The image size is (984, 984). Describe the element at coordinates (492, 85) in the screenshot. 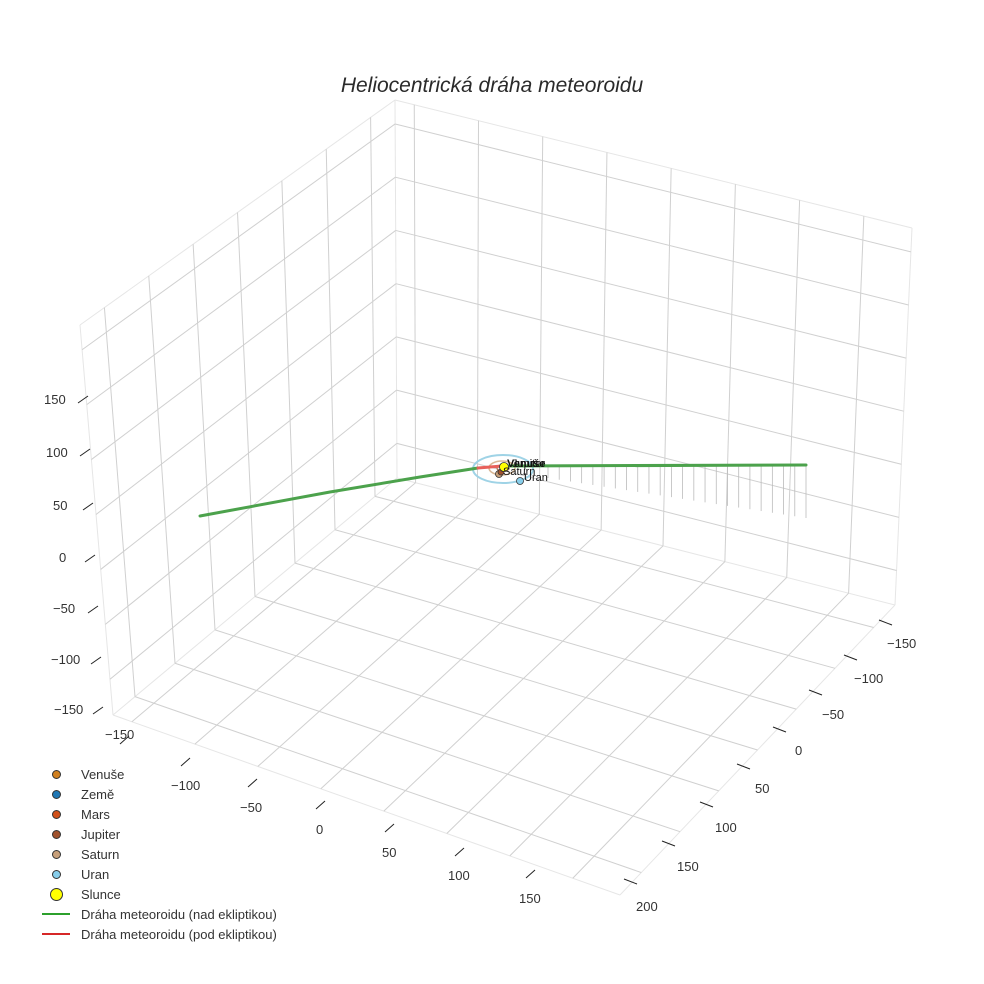

I see `chart-title: Heliocentrická dráha meteoroidu` at that location.